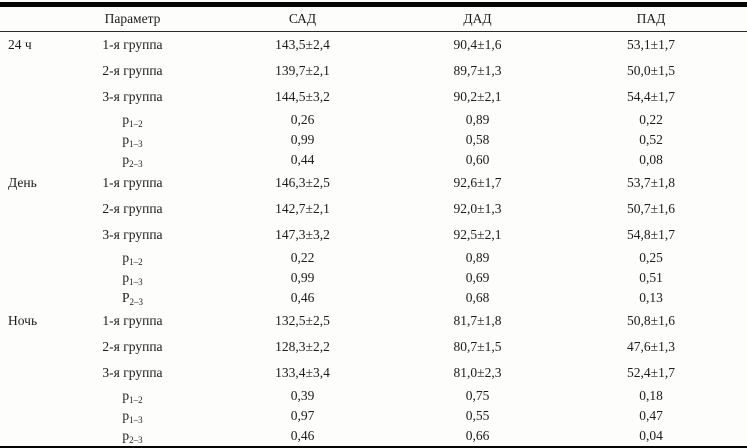 Image resolution: width=747 pixels, height=448 pixels. I want to click on value-cell: 89,7±1,3, so click(477, 70).